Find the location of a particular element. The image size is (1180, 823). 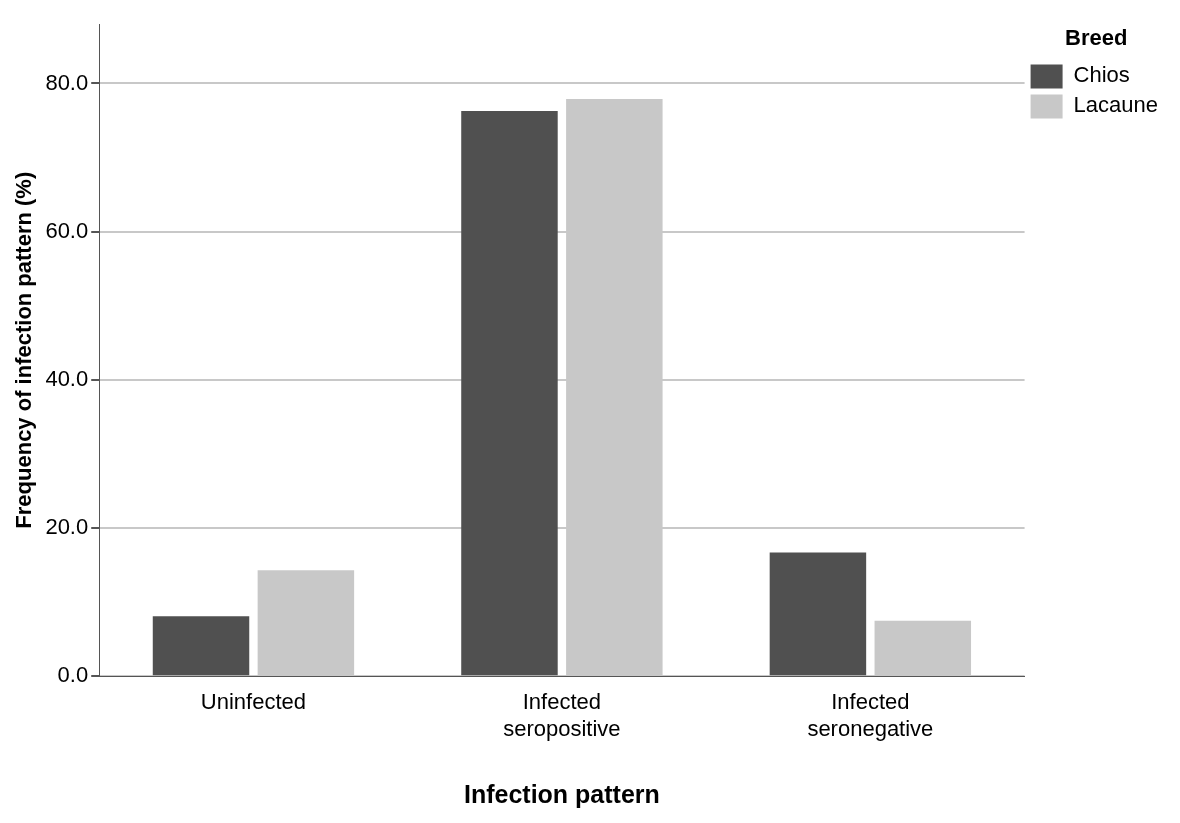

y-tick-label: 40.0 is located at coordinates (67, 378).